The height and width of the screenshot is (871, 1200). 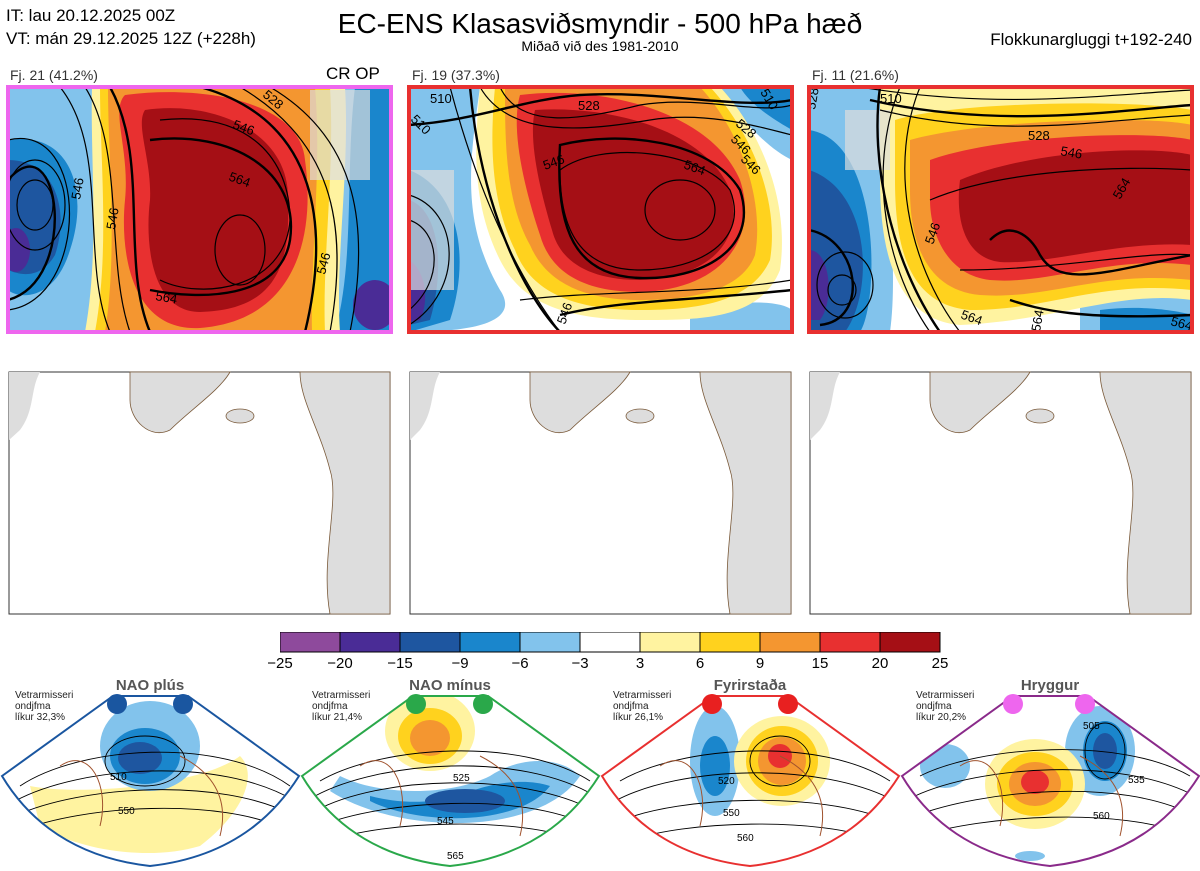 What do you see at coordinates (607, 665) in the screenshot?
I see `colorbar-ticks: −25 −20 −15 −9 −6 −3 3 6 9 15 20 25` at bounding box center [607, 665].